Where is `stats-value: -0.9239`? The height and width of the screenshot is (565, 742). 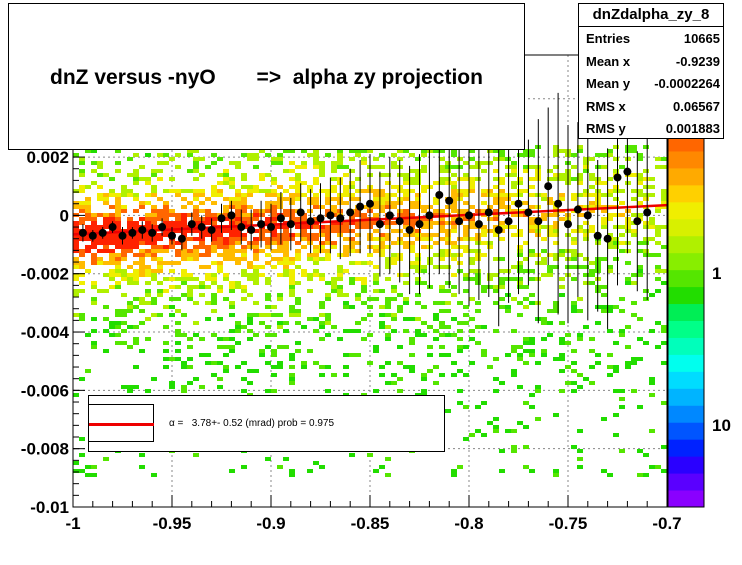
stats-value: -0.9239 is located at coordinates (697, 61).